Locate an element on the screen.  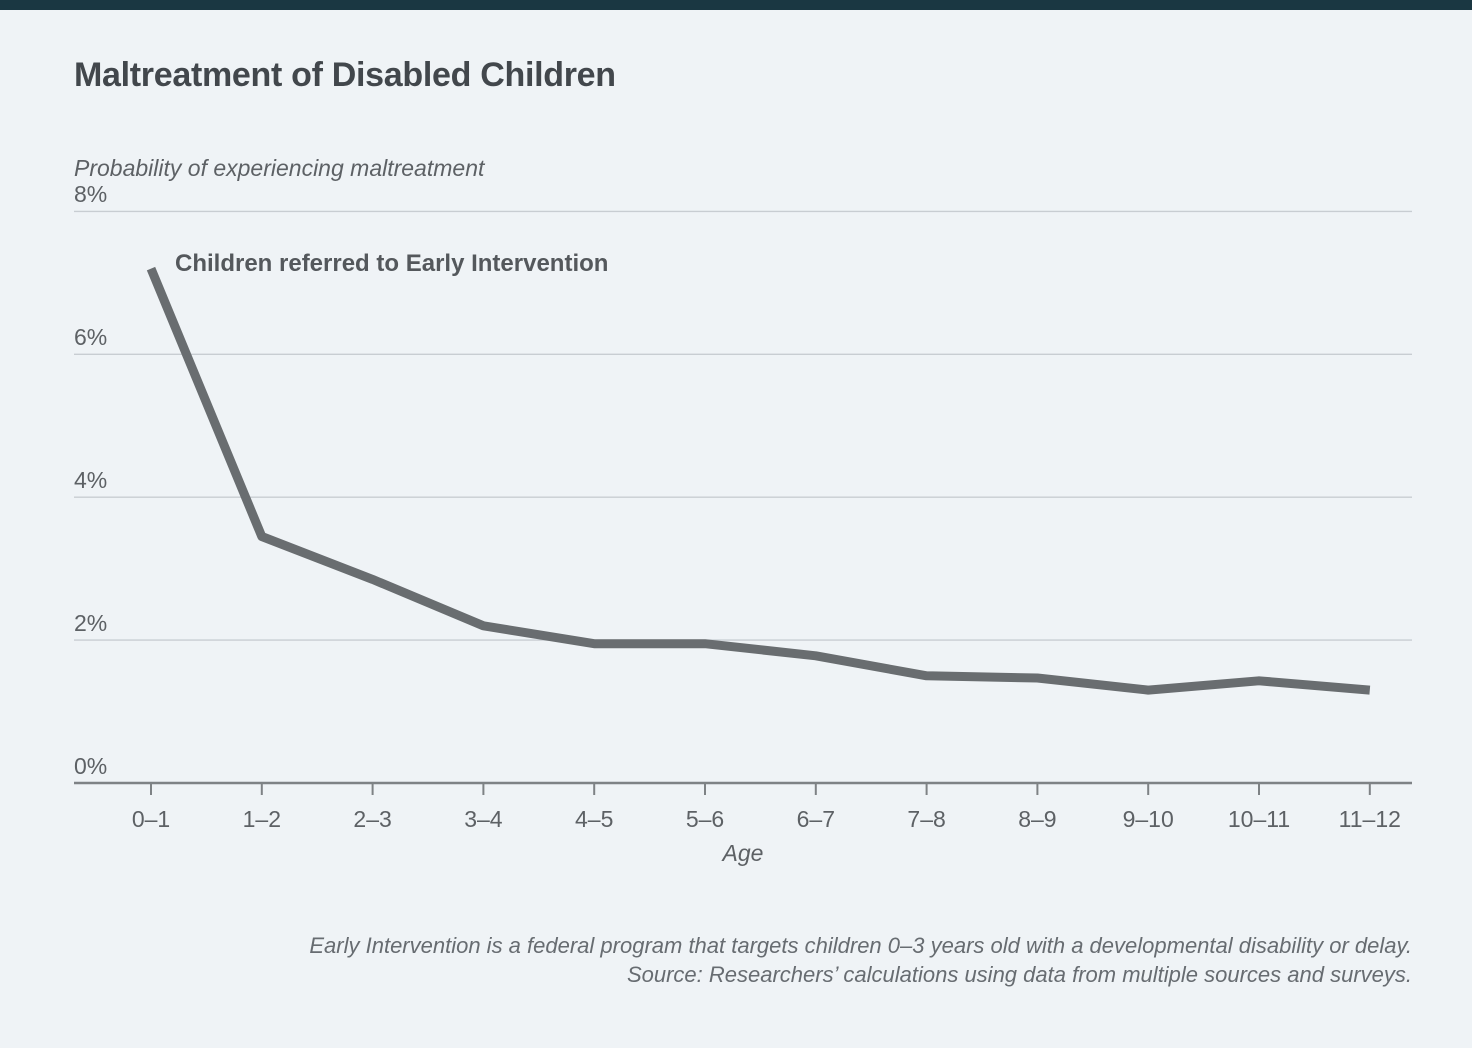
x-tick-label: 7–8 is located at coordinates (926, 819).